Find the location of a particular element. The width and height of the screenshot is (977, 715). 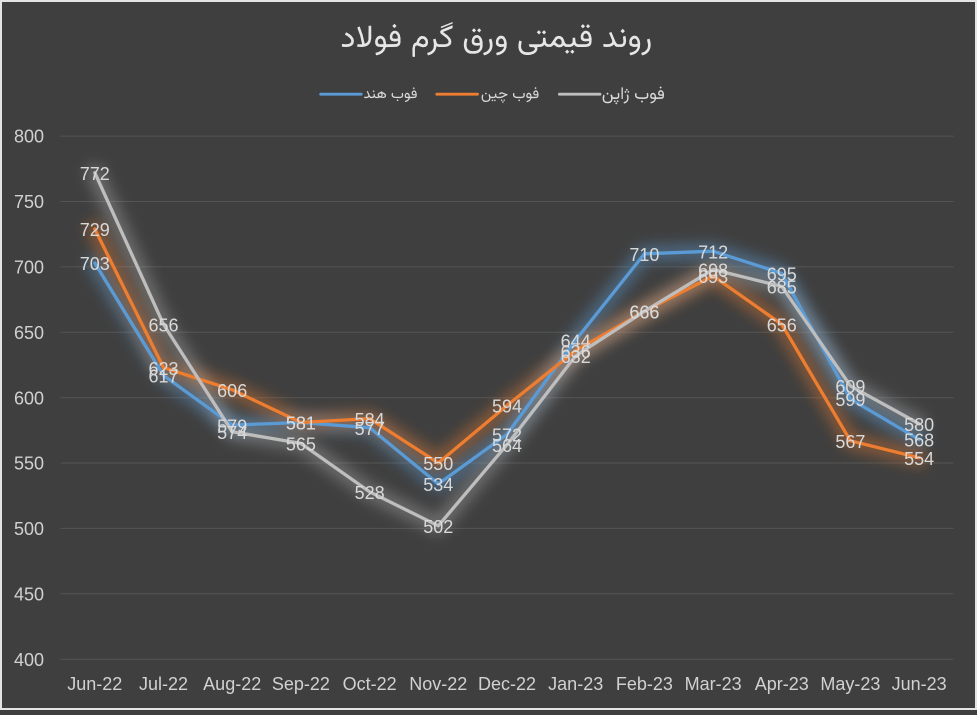

svg-text: 572 is located at coordinates (507, 436).